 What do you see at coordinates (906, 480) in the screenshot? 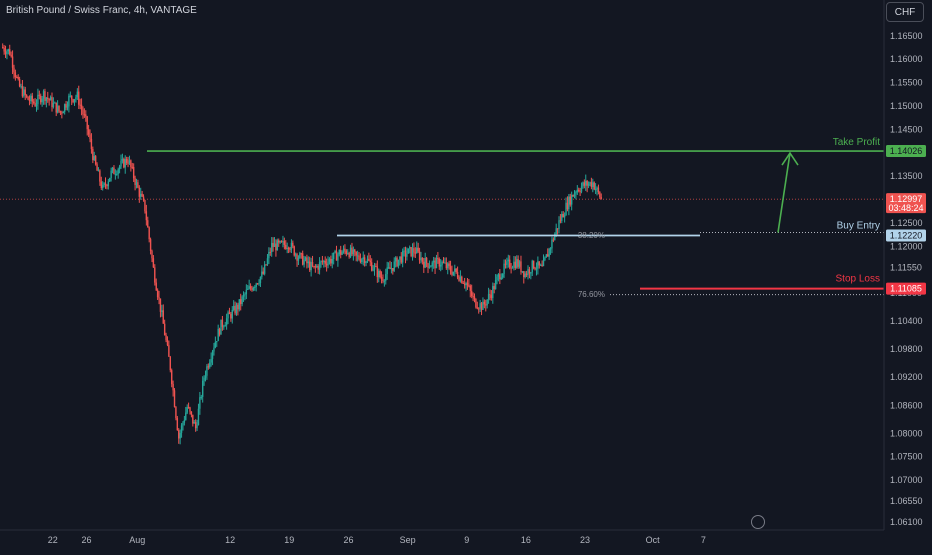
I see `y-tick-label: 1.07000` at bounding box center [906, 480].